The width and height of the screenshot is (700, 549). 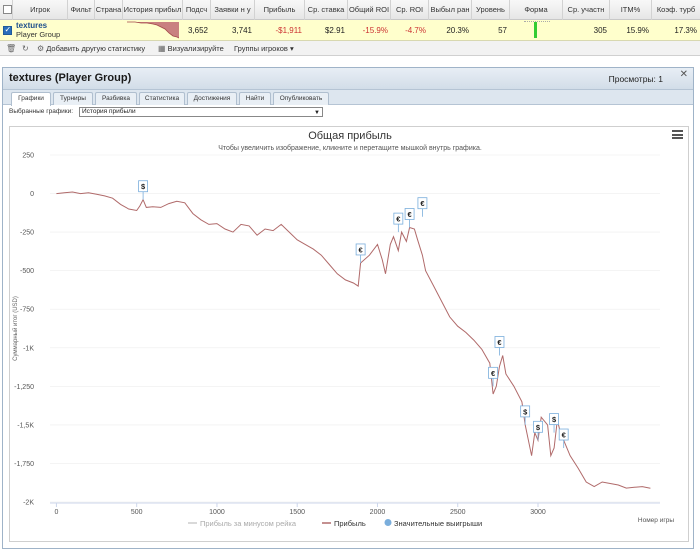 What do you see at coordinates (297, 512) in the screenshot?
I see `x-tick-label: 1500` at bounding box center [297, 512].